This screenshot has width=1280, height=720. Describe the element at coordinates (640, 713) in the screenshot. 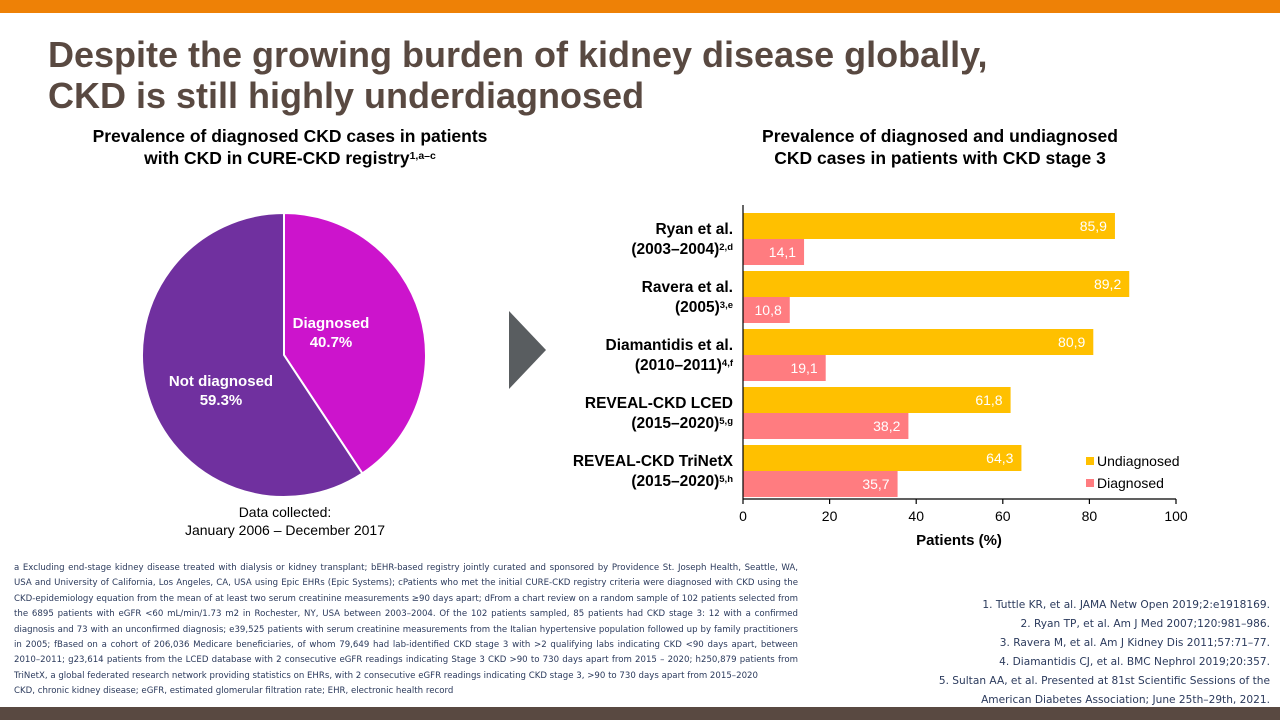

I see `bottom-accent-band` at that location.